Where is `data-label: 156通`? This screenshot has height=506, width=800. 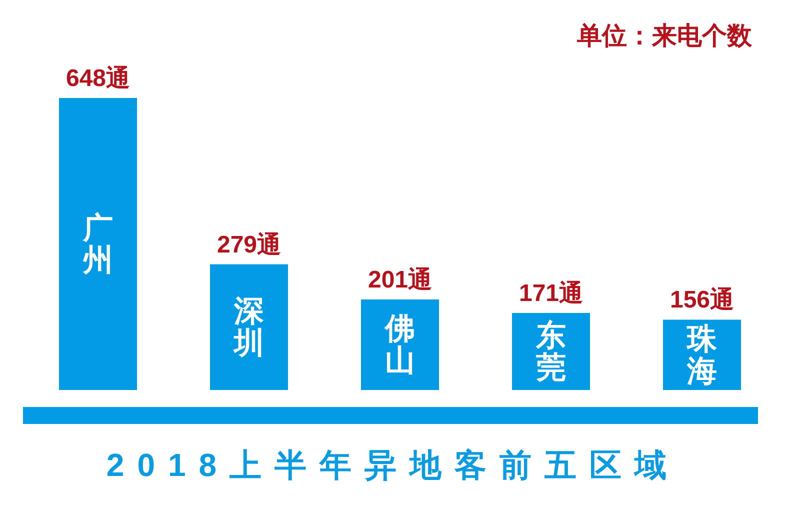
data-label: 156通 is located at coordinates (702, 300).